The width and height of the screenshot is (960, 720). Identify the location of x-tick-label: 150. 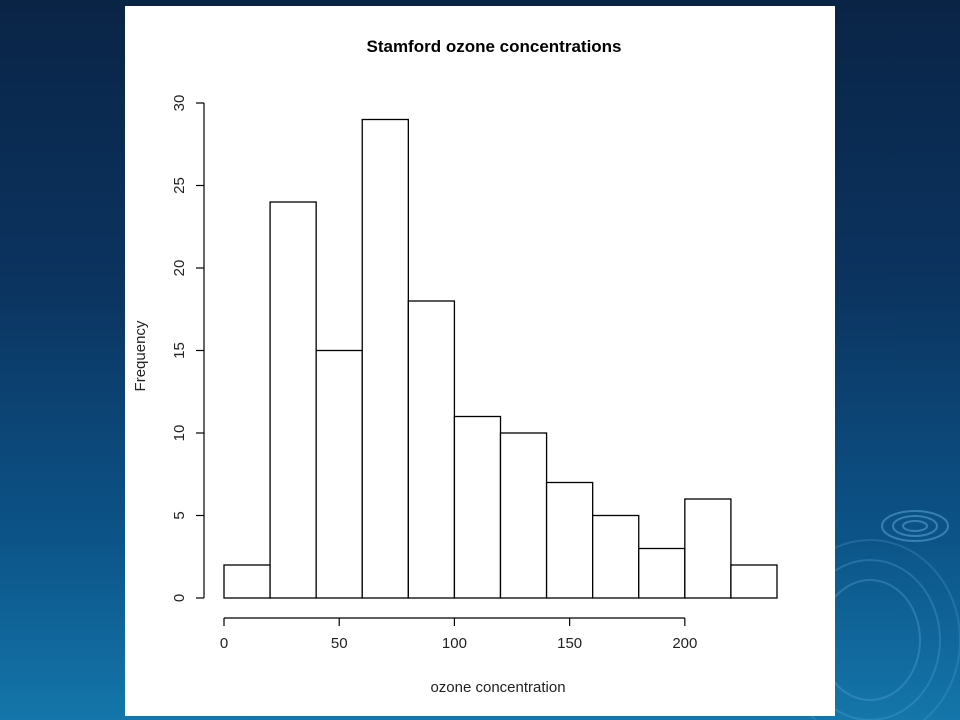
(569, 643).